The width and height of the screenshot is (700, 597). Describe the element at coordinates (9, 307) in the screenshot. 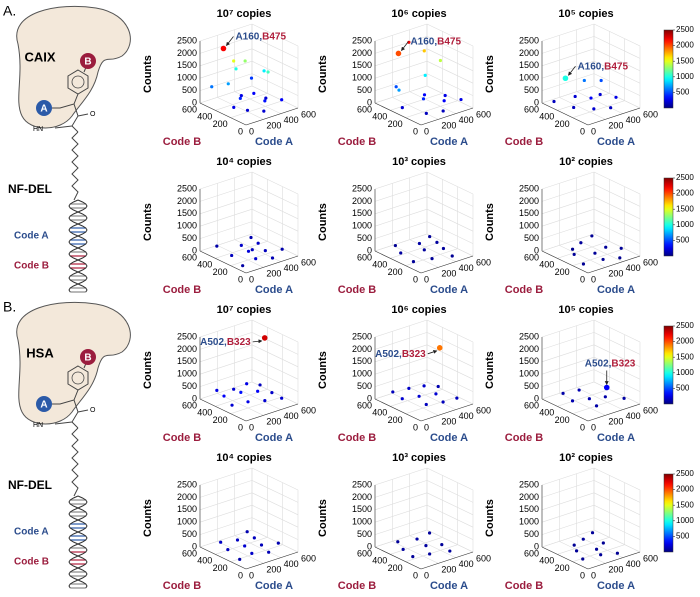

I see `panel-label: B.` at that location.